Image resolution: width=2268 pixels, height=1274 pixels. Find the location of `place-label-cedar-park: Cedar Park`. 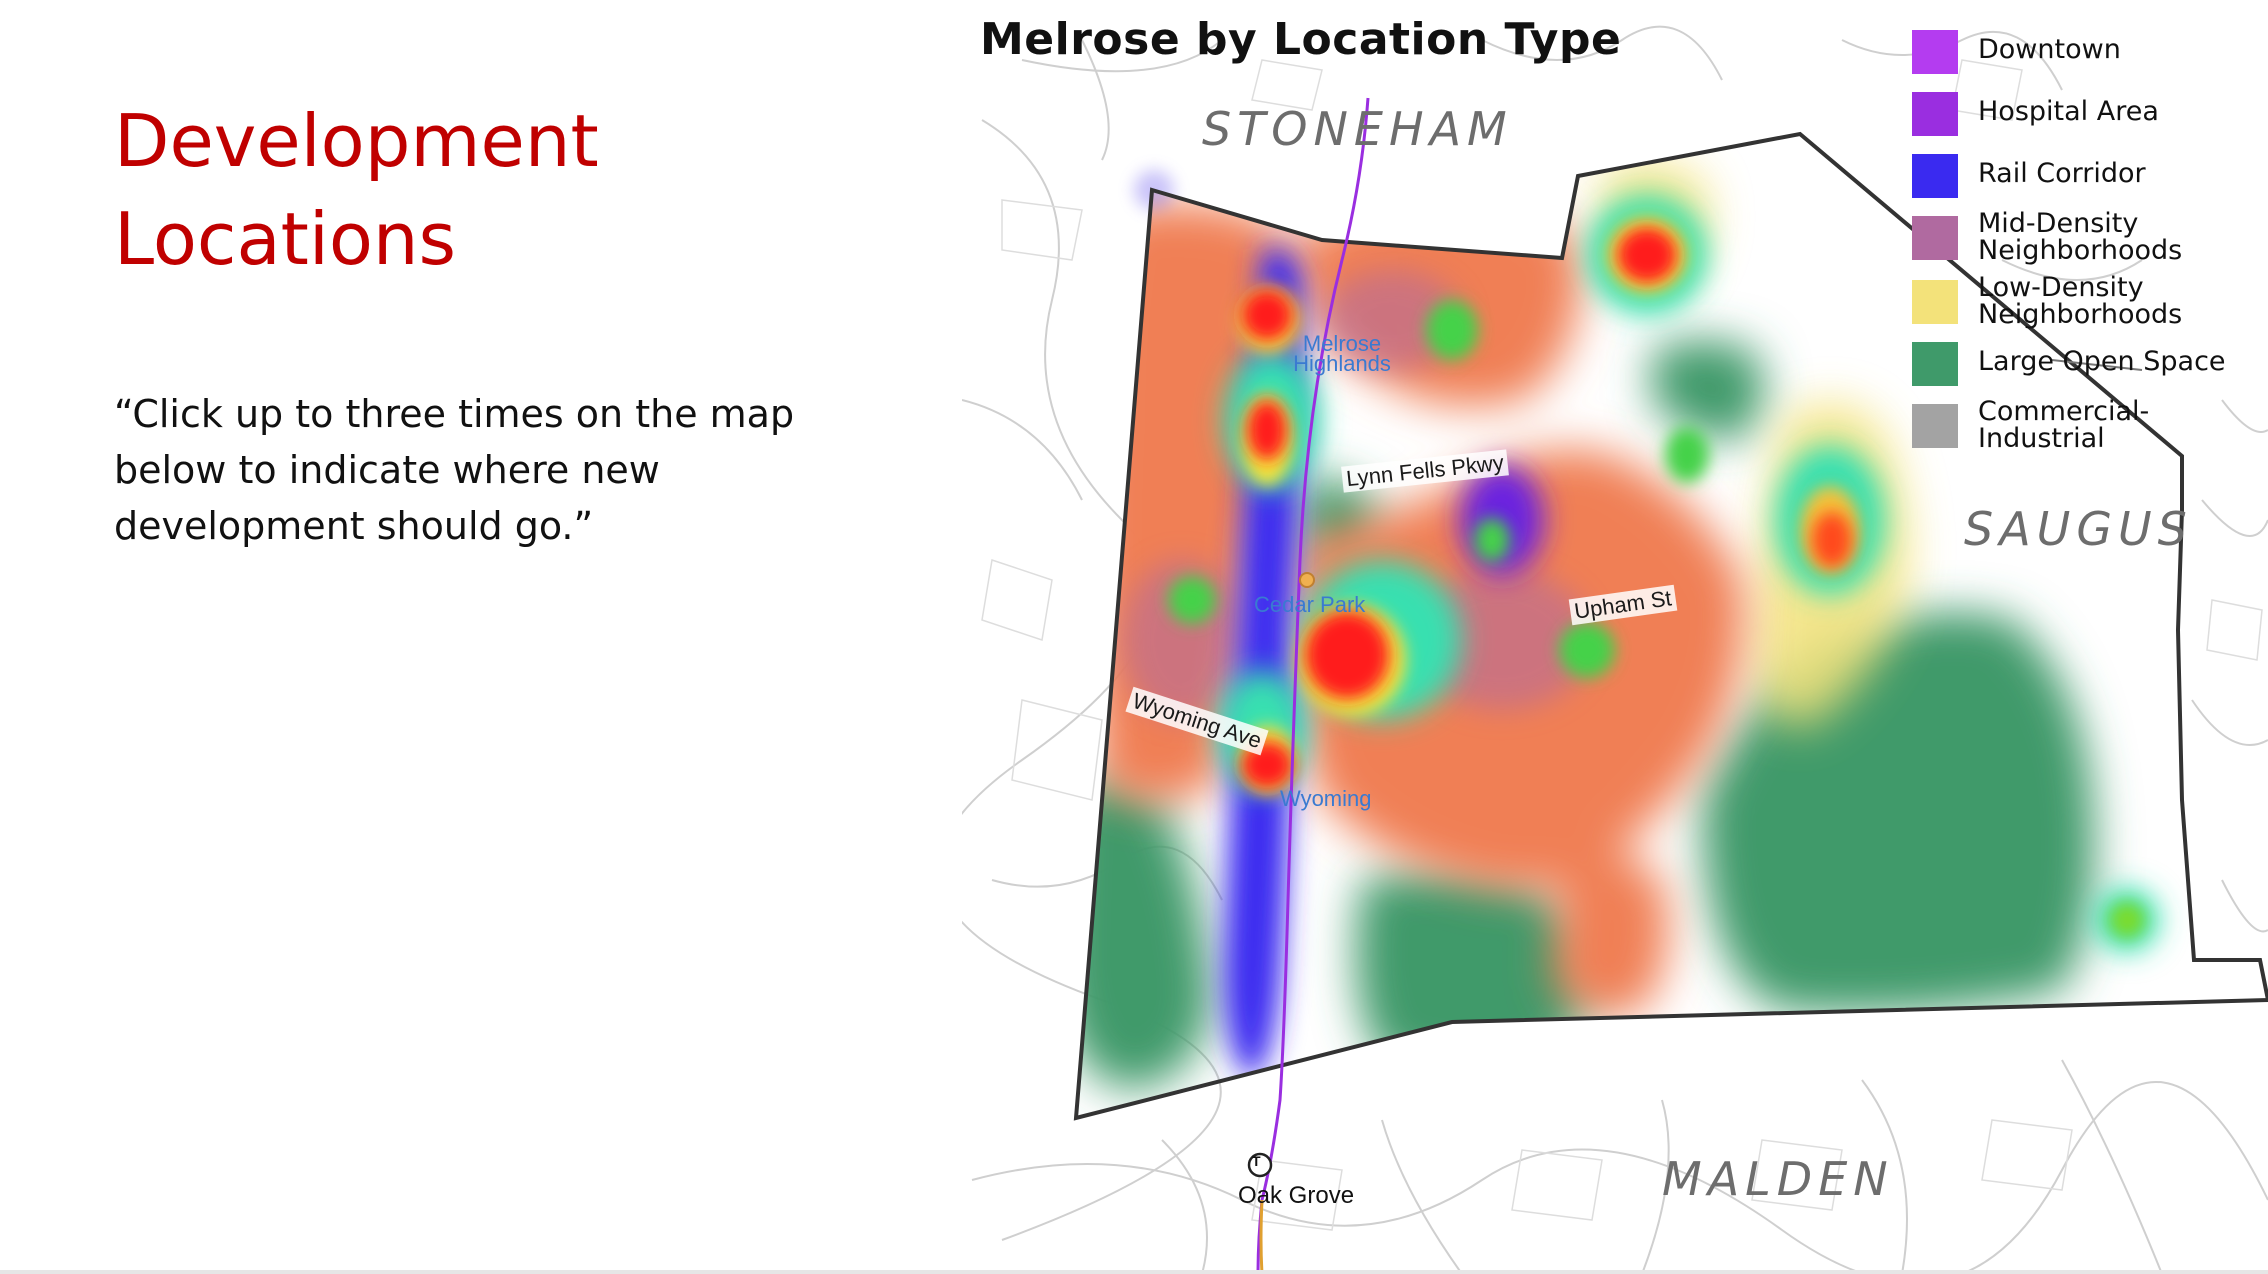

place-label-cedar-park: Cedar Park is located at coordinates (1310, 604).